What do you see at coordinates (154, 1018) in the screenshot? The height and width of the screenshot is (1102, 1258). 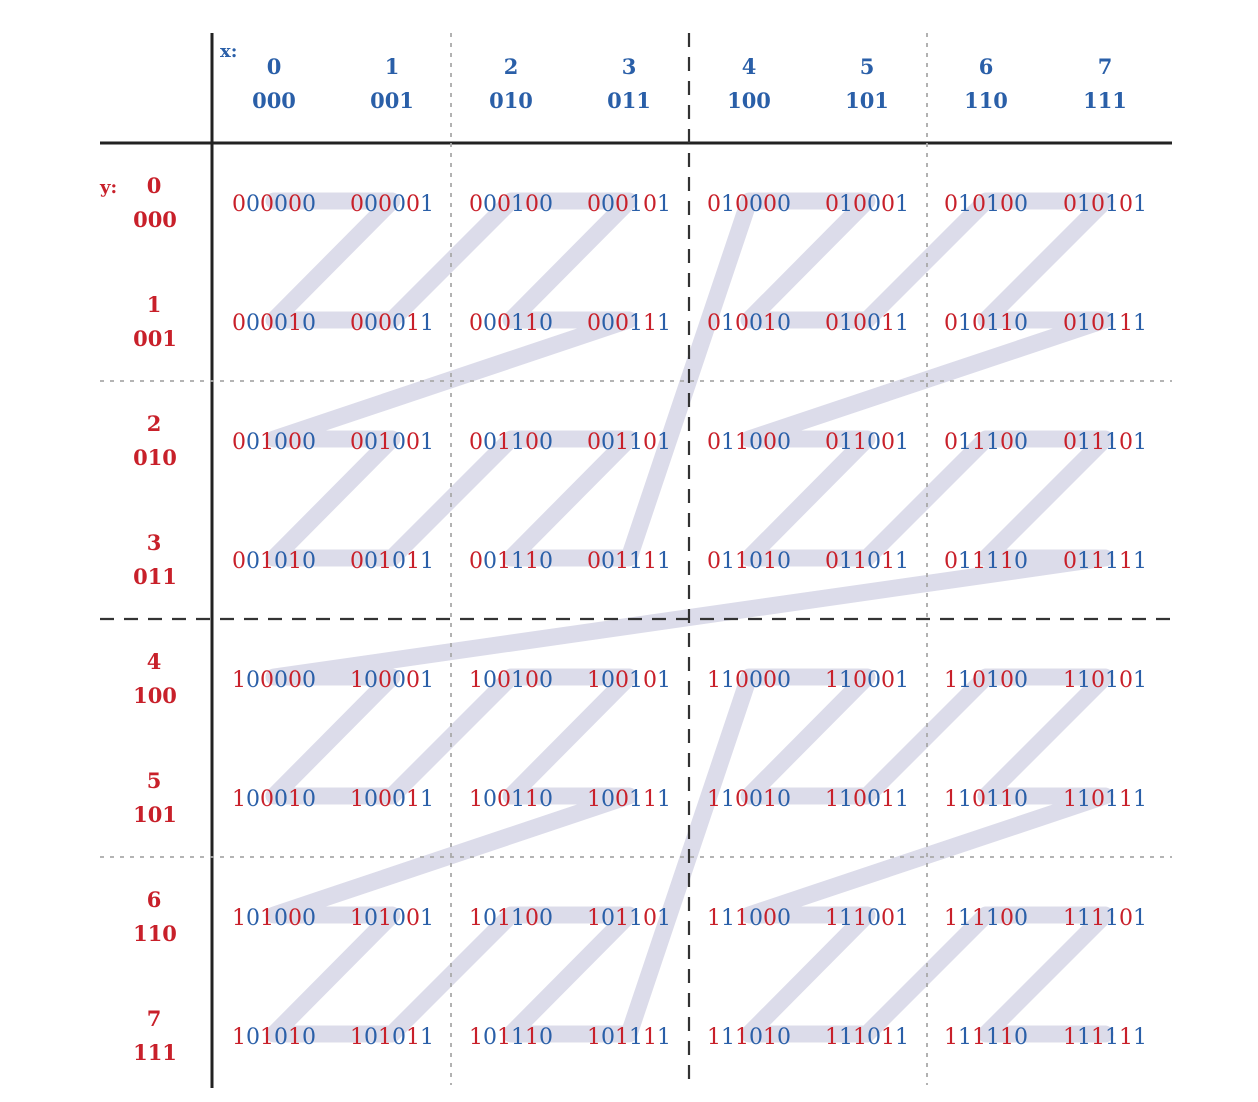 I see `y-decimal-label: 7` at bounding box center [154, 1018].